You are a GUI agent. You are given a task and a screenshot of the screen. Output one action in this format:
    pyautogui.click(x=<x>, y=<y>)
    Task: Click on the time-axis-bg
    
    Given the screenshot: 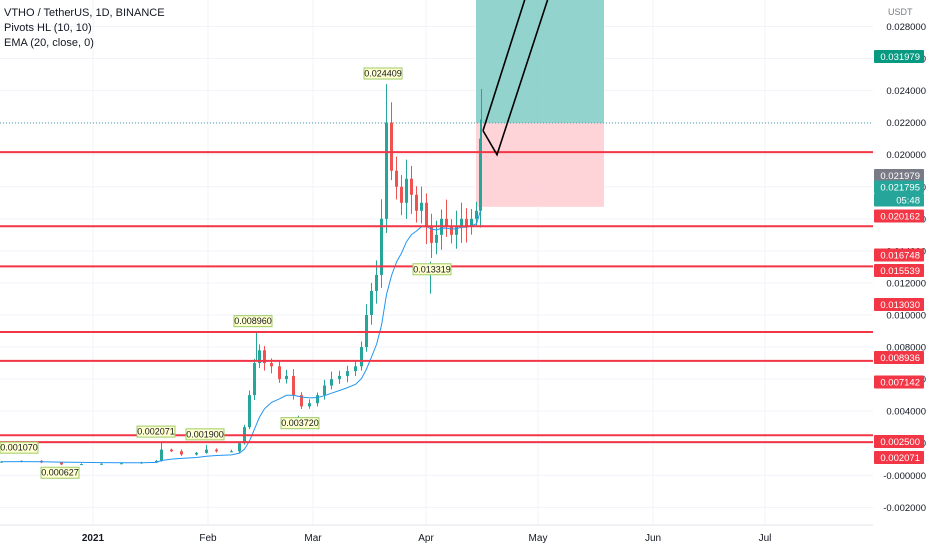 What is the action you would take?
    pyautogui.click(x=436, y=537)
    